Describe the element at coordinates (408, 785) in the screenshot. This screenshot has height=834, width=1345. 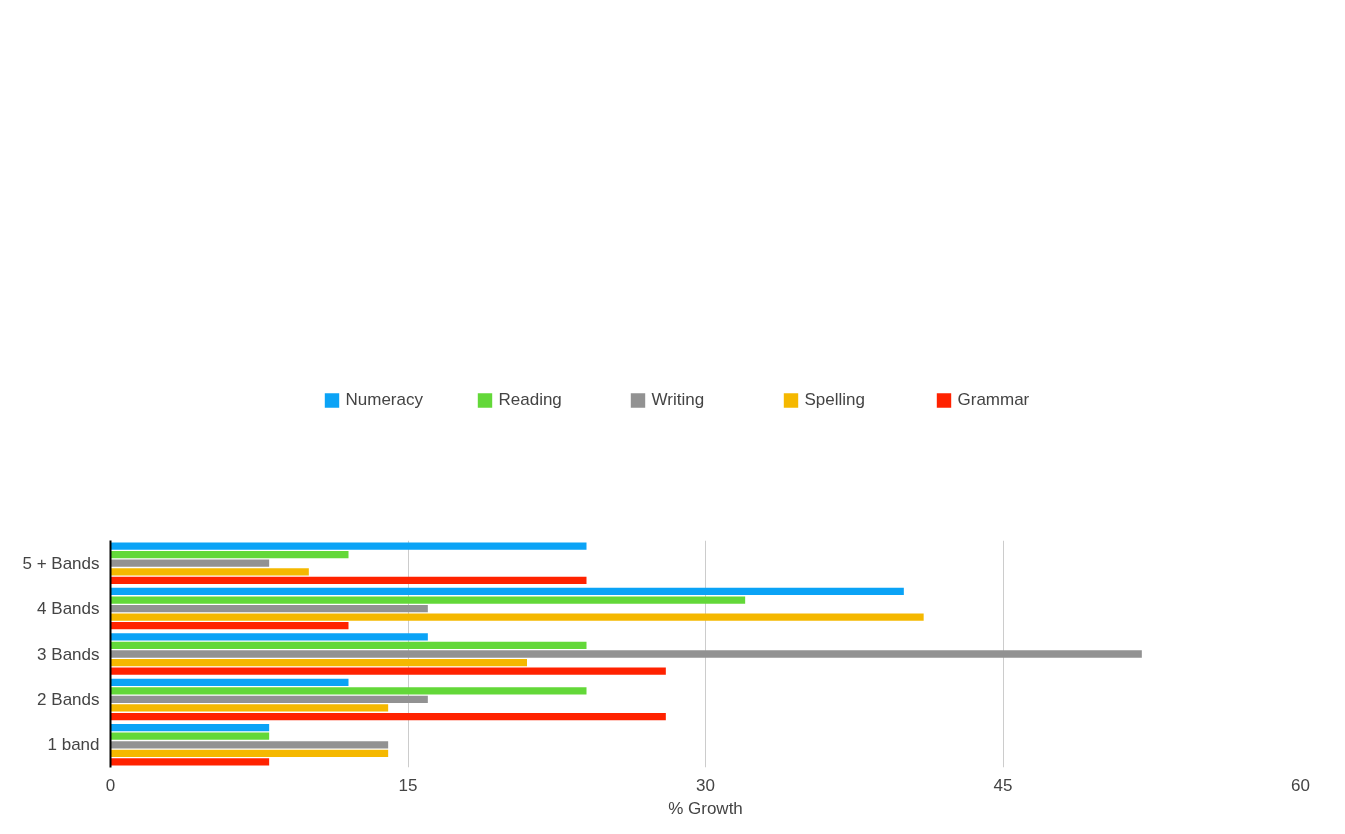
I see `x-tick-label: 15` at that location.